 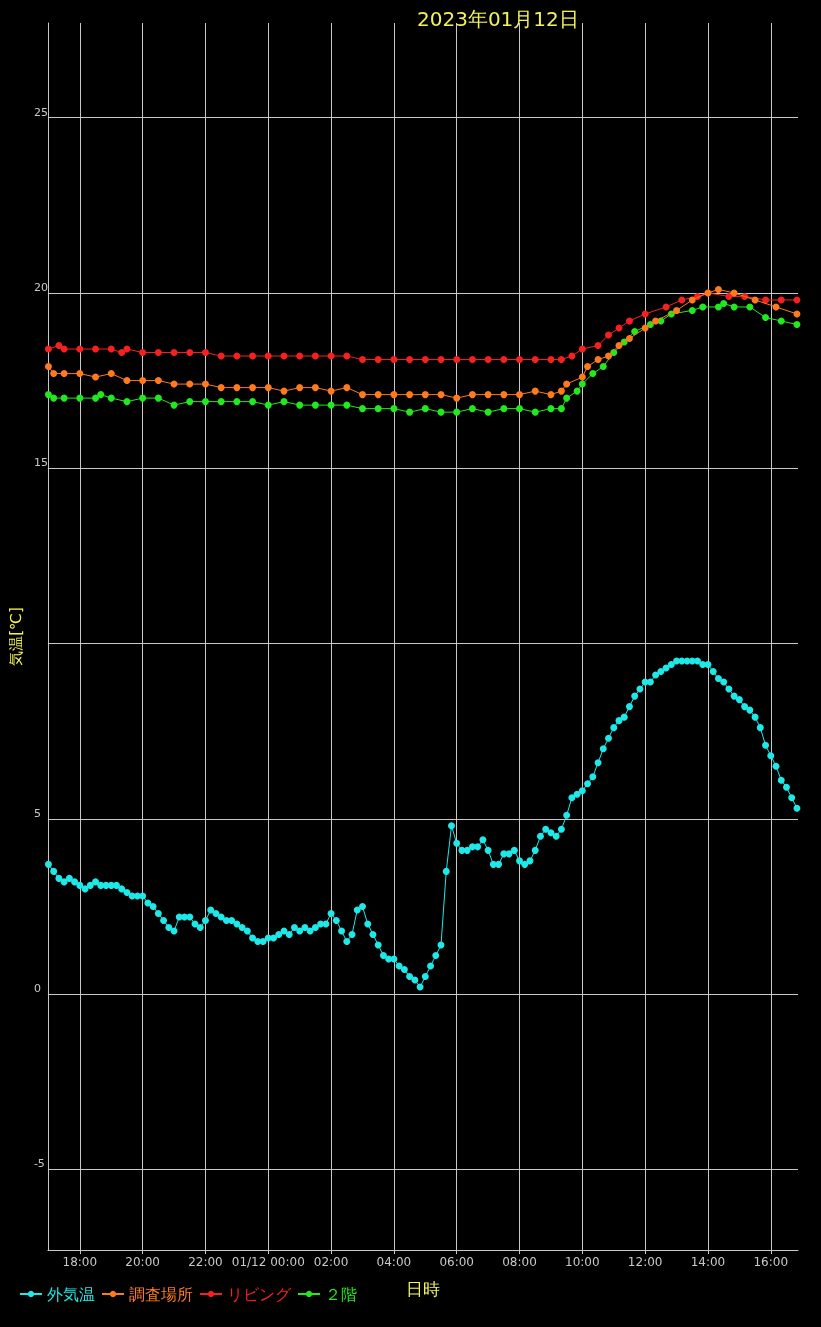 What do you see at coordinates (205, 1262) in the screenshot?
I see `x-tick-label: 22:00` at bounding box center [205, 1262].